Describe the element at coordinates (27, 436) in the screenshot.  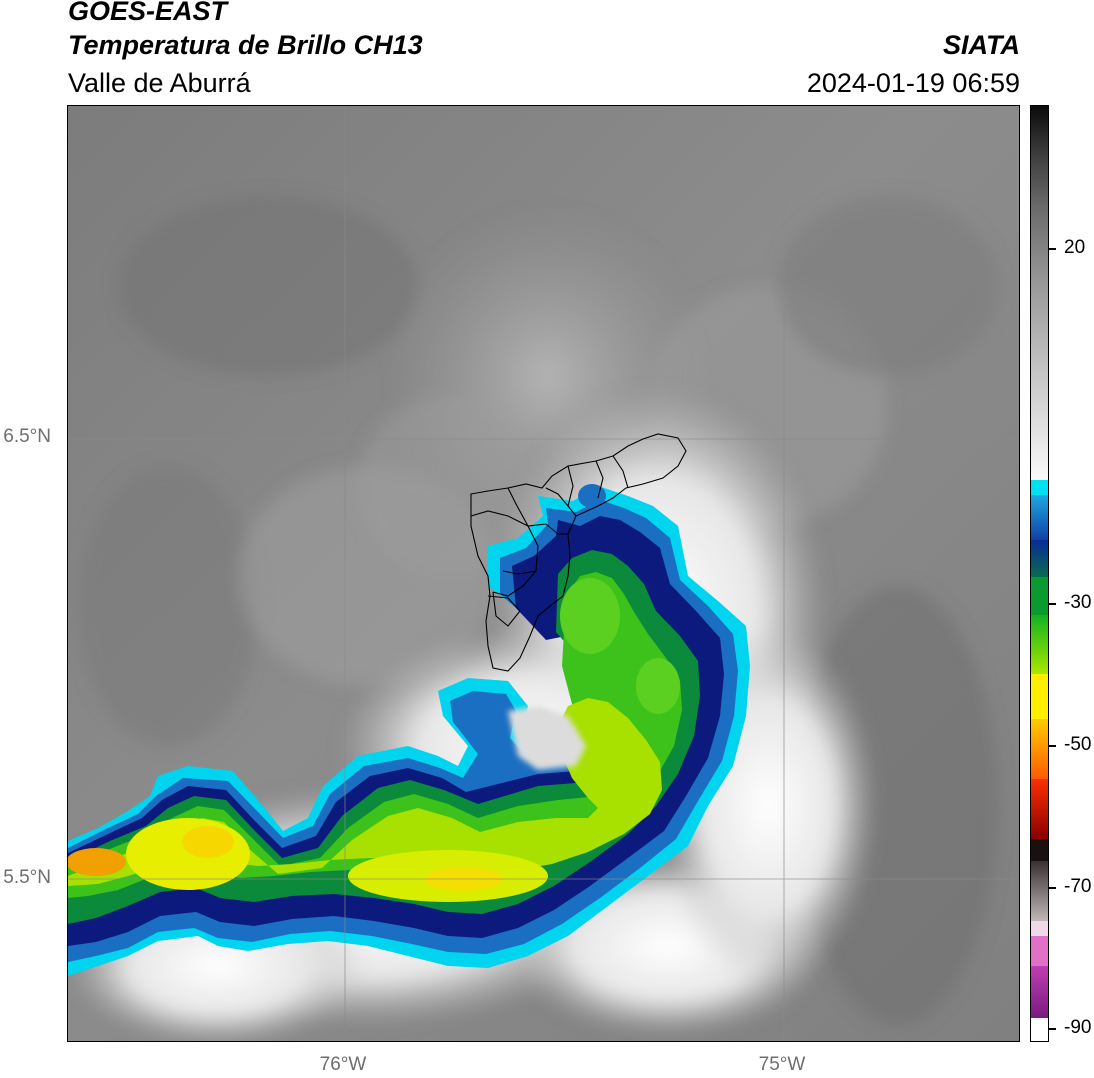
I see `lat-label-6-5: 6.5°N` at that location.